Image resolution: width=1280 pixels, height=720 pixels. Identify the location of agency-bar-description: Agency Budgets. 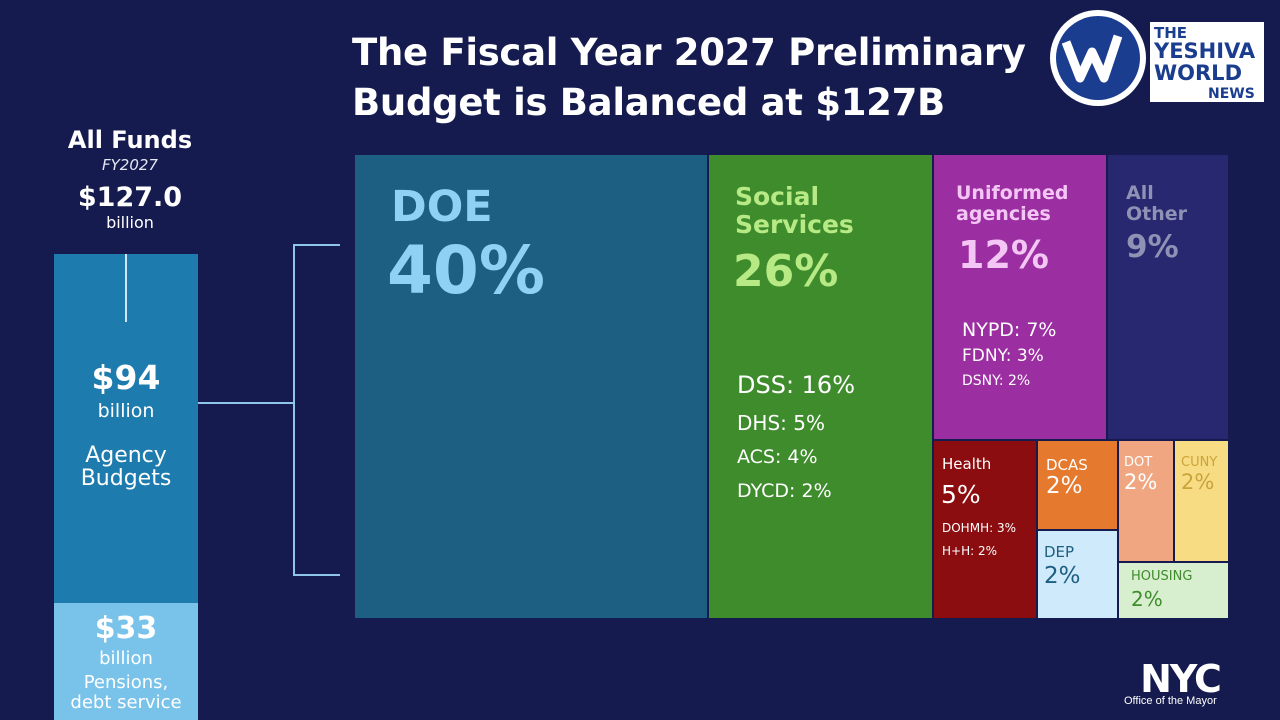
(126, 467).